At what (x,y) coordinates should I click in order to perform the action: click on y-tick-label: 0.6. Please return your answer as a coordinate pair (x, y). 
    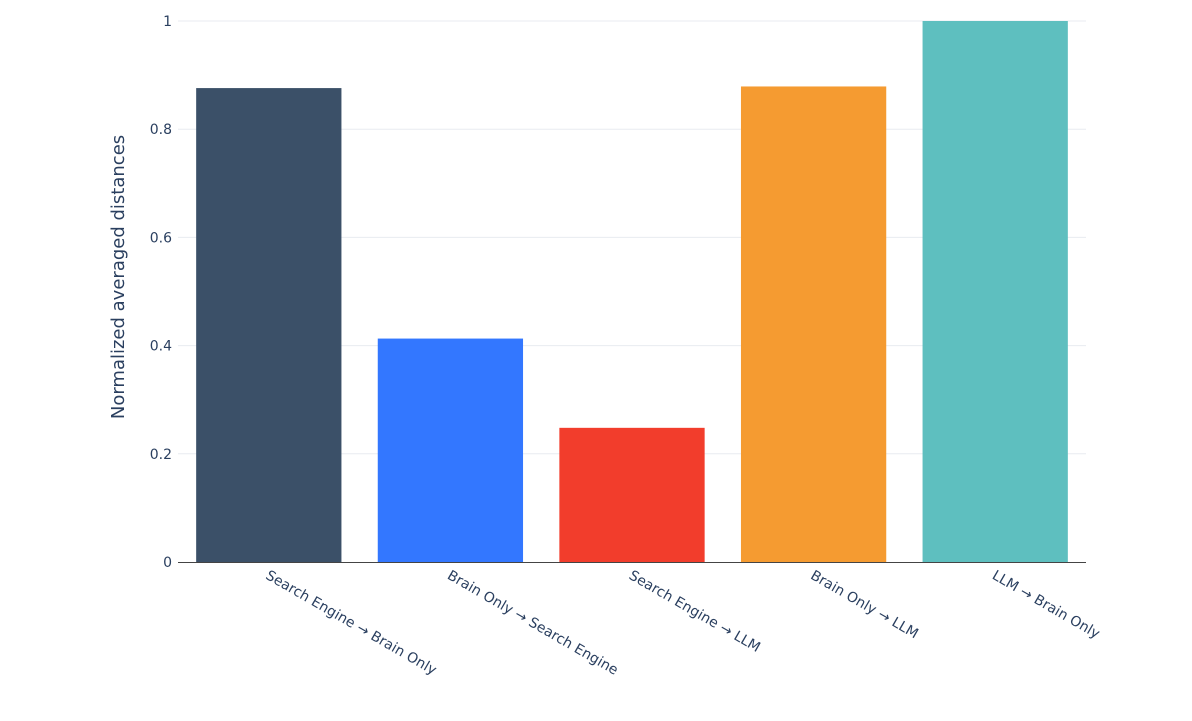
    Looking at the image, I should click on (161, 238).